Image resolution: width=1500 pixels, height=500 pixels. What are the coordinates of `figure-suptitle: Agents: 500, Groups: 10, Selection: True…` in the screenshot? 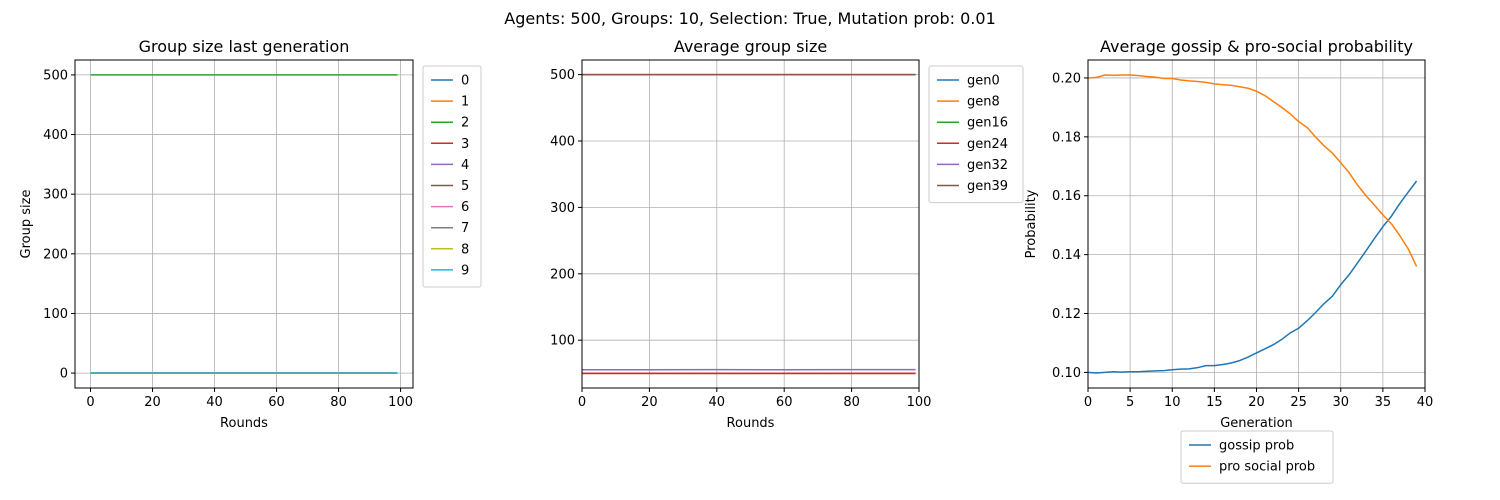 It's located at (750, 18).